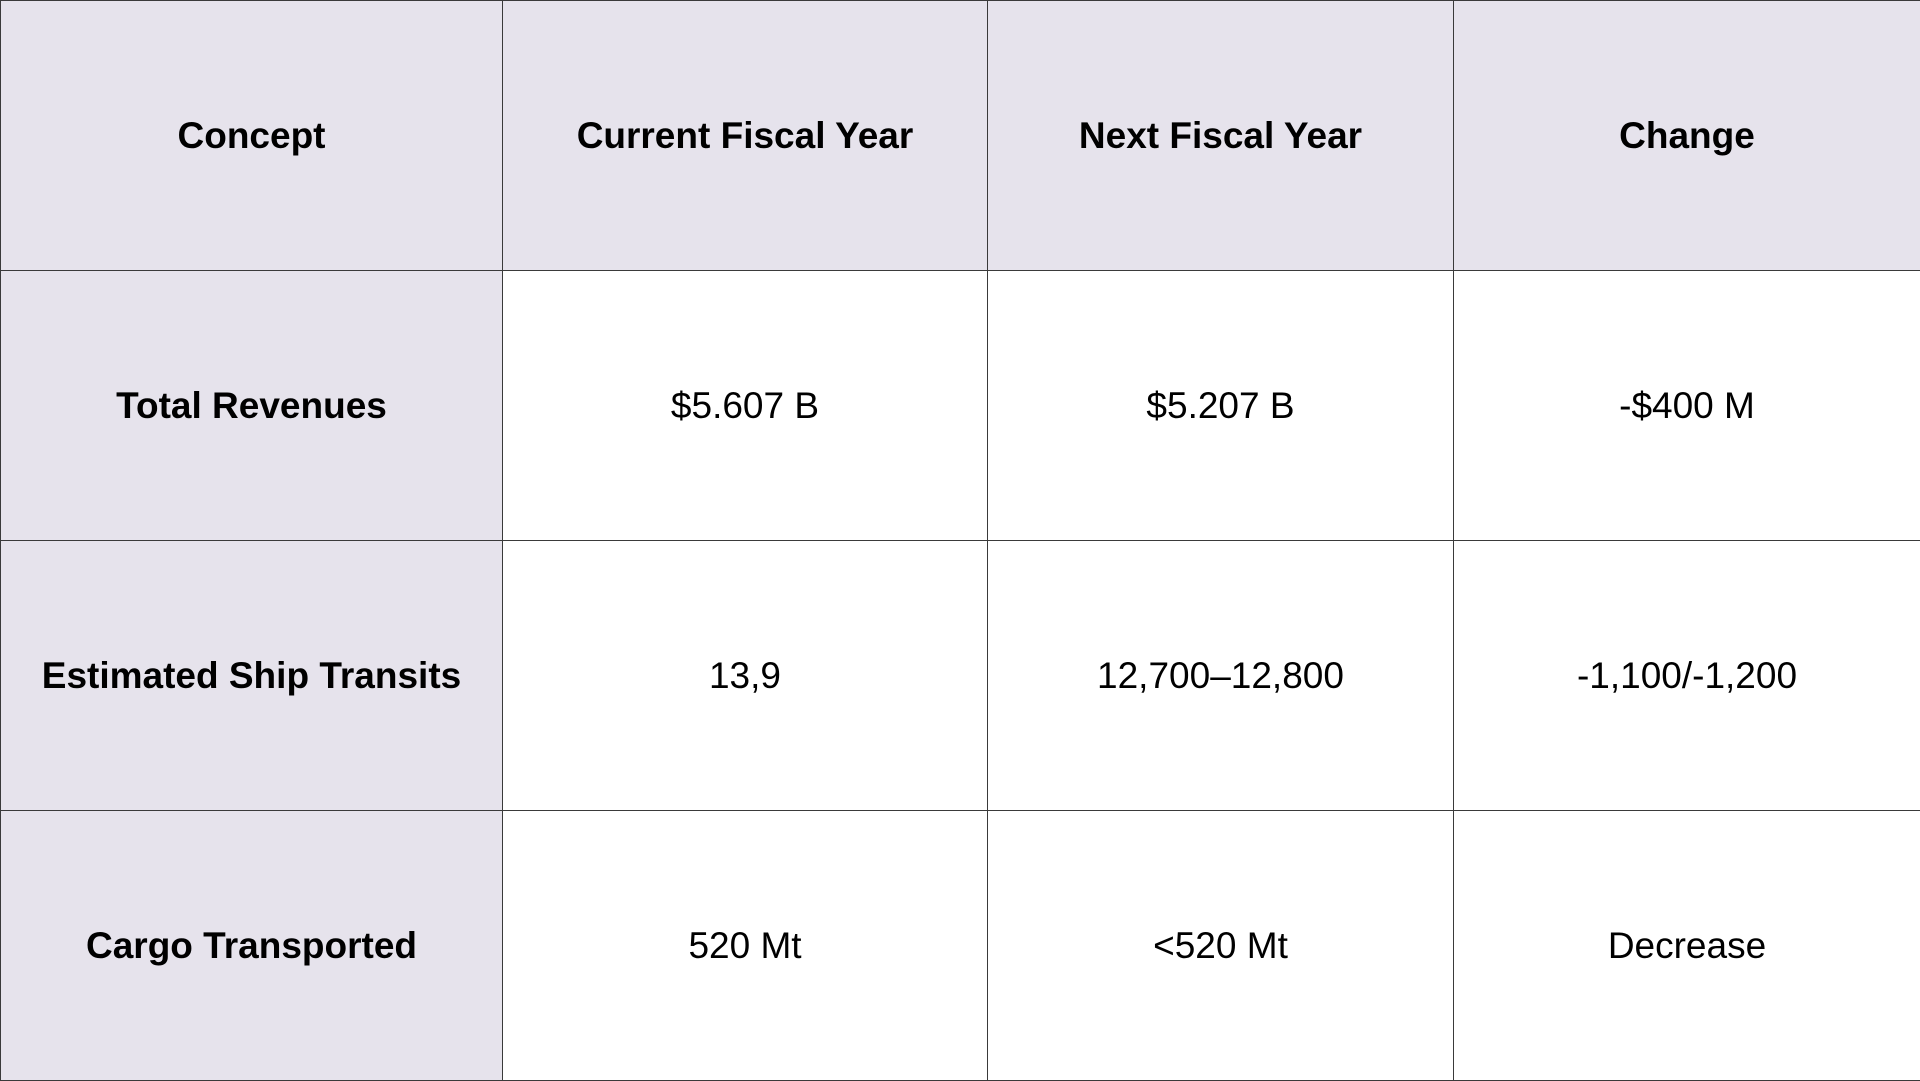  What do you see at coordinates (252, 136) in the screenshot?
I see `header-concept: Concept` at bounding box center [252, 136].